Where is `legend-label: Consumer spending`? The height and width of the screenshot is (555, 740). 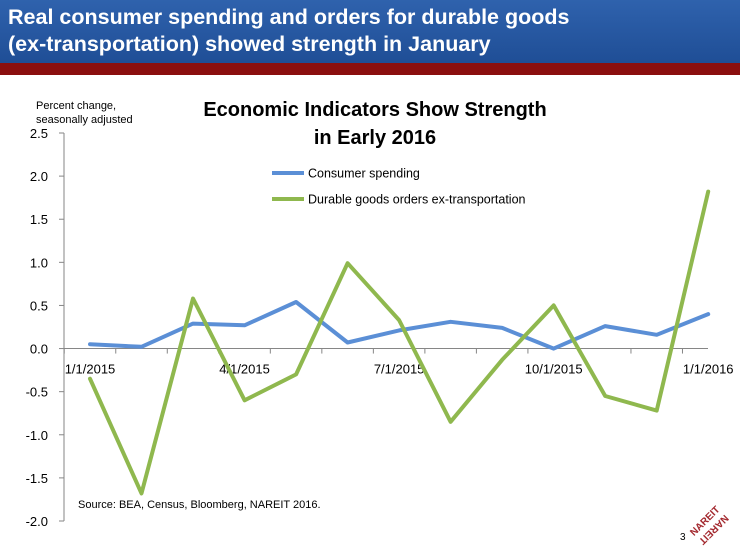
legend-label: Consumer spending is located at coordinates (364, 174).